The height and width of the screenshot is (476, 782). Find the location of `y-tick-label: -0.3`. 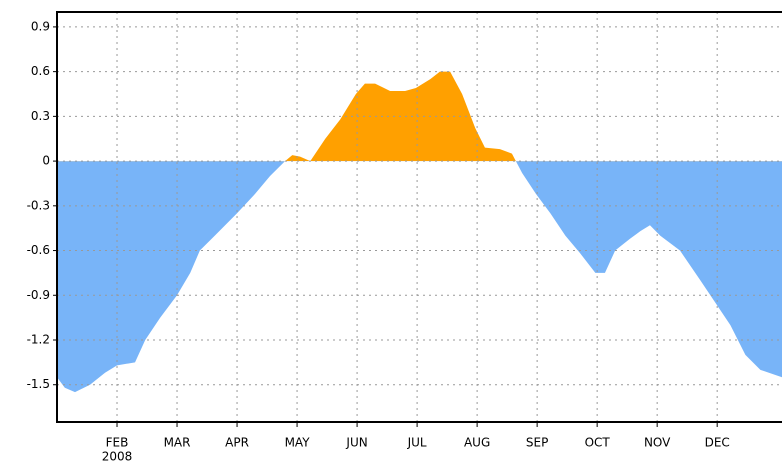

y-tick-label: -0.3 is located at coordinates (38, 205).